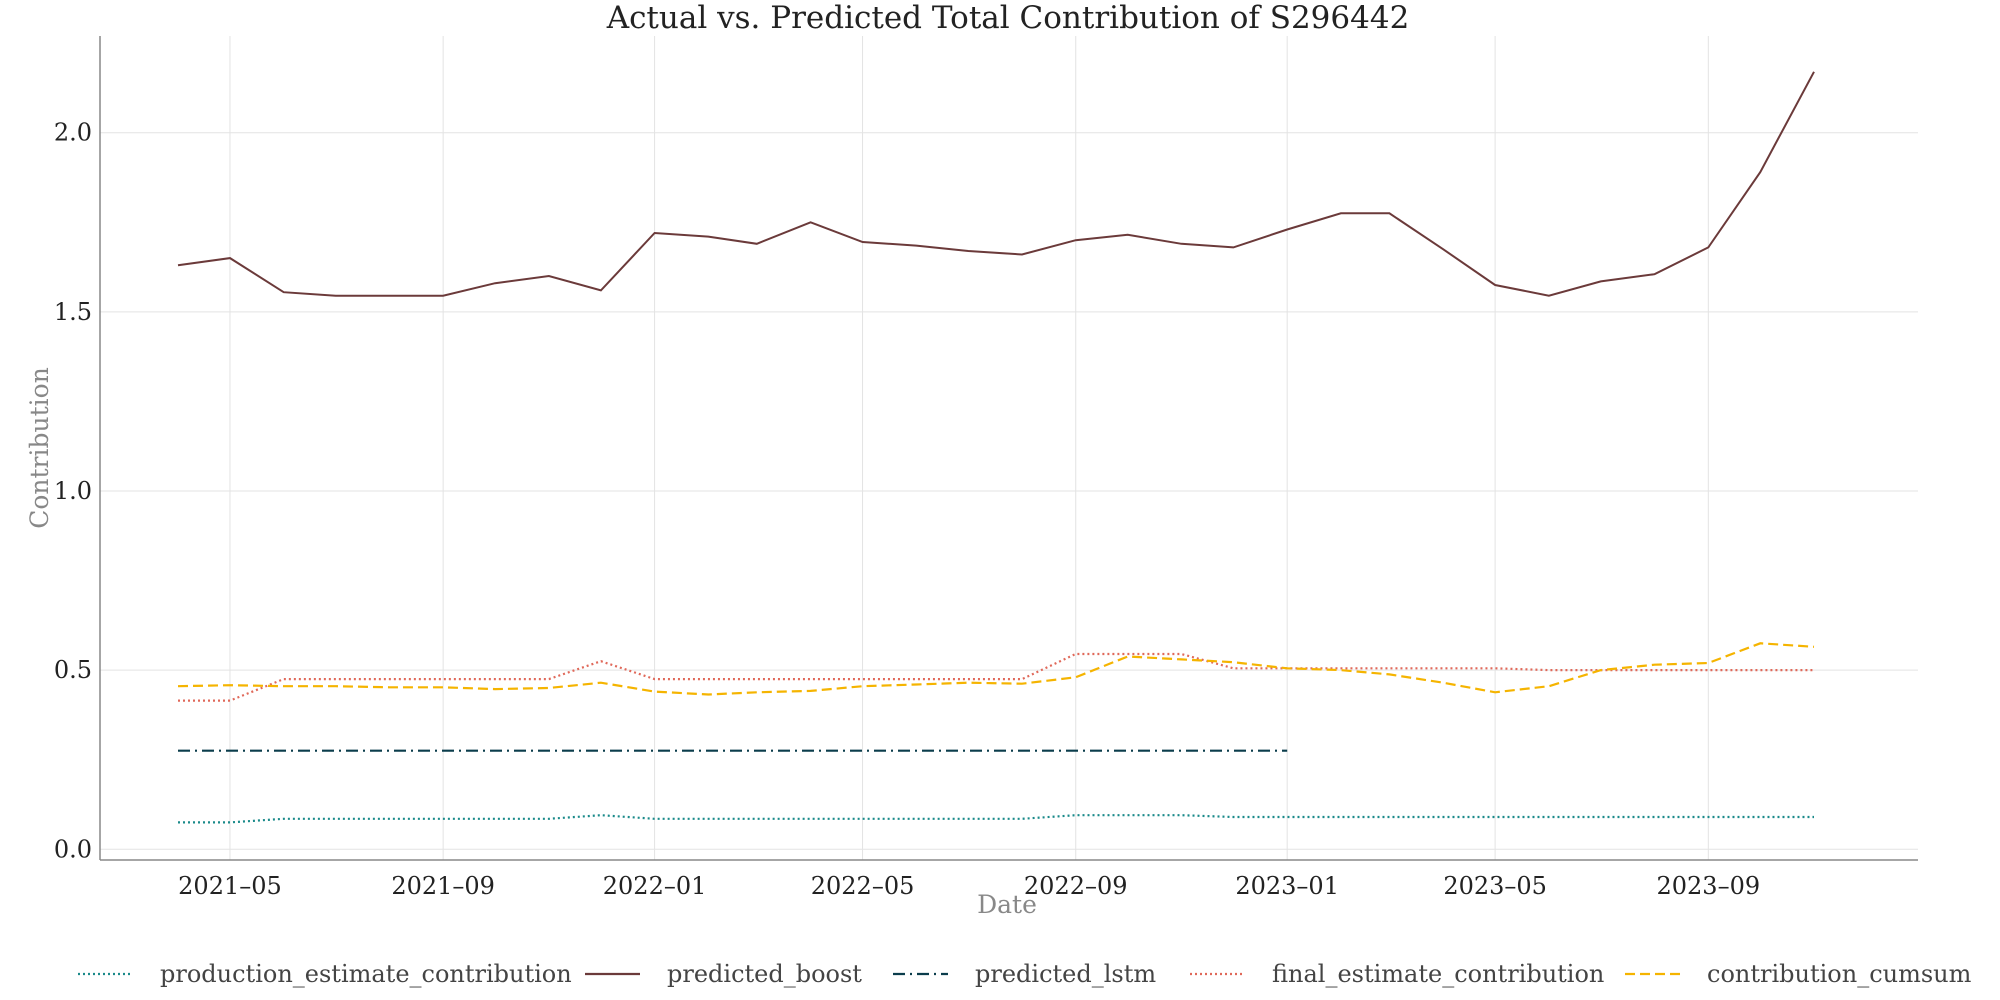 This screenshot has width=2000, height=1000. Describe the element at coordinates (230, 886) in the screenshot. I see `x-tick-label: 2021–05` at that location.